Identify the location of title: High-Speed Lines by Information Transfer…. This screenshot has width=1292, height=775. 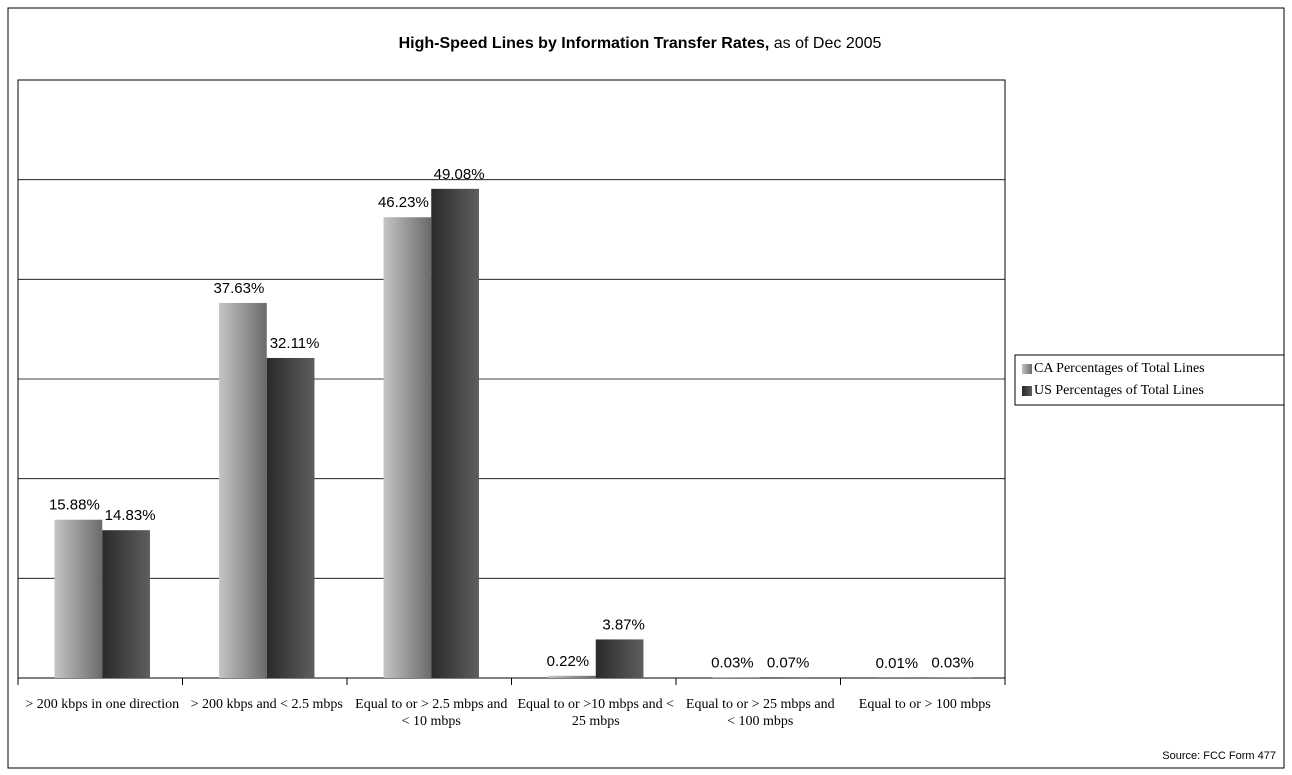
(584, 43).